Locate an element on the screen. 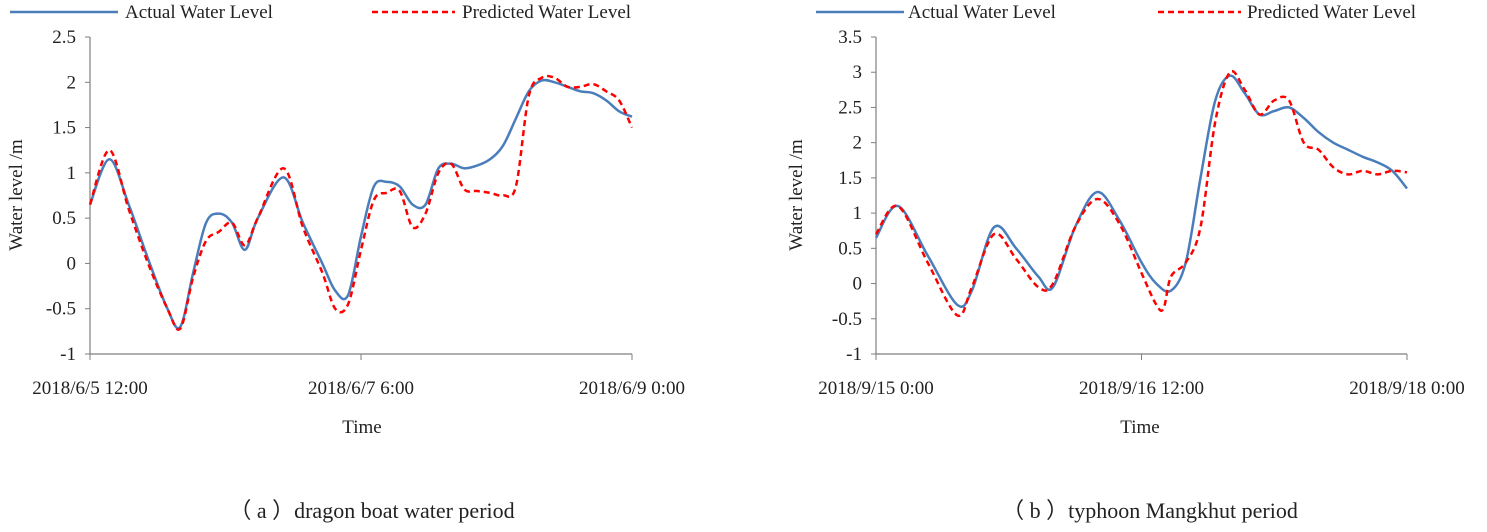 The height and width of the screenshot is (532, 1487). x-tick-label: 2018/9/15 0:00 is located at coordinates (876, 388).